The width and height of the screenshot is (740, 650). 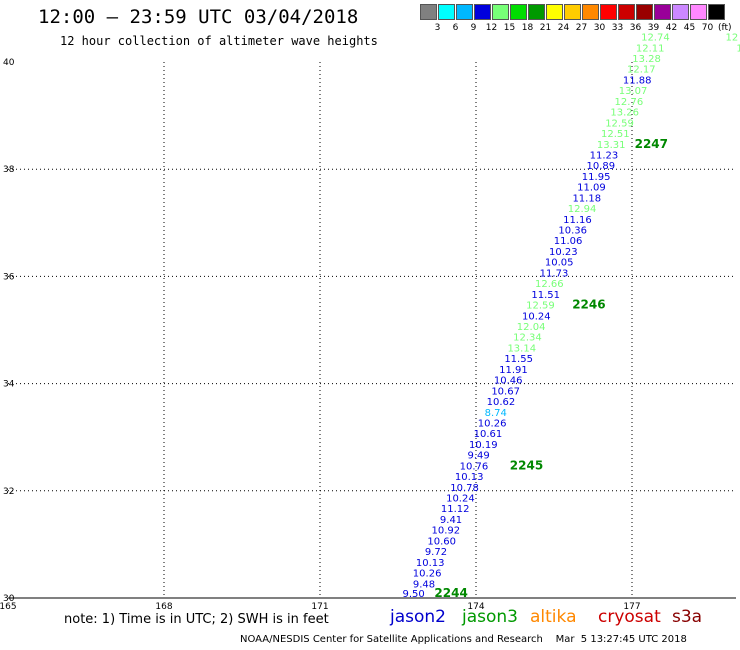 I want to click on data-point-label: 12.76, so click(x=629, y=102).